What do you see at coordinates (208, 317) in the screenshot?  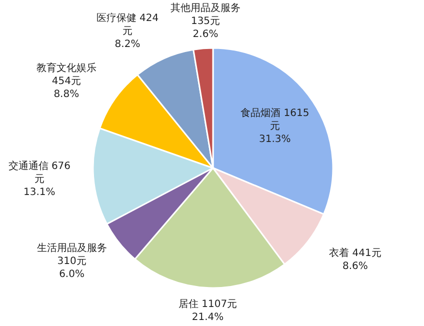 I see `text: 21.4%` at bounding box center [208, 317].